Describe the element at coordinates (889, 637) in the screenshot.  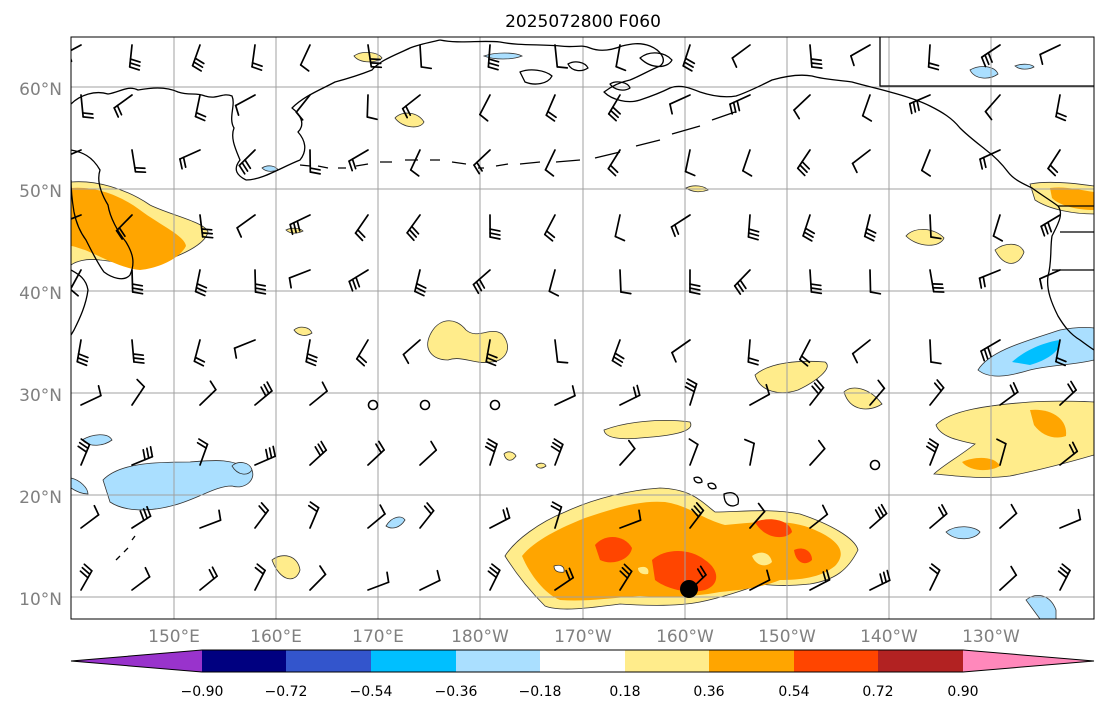
I see `lon-label-140w: 140°W` at that location.